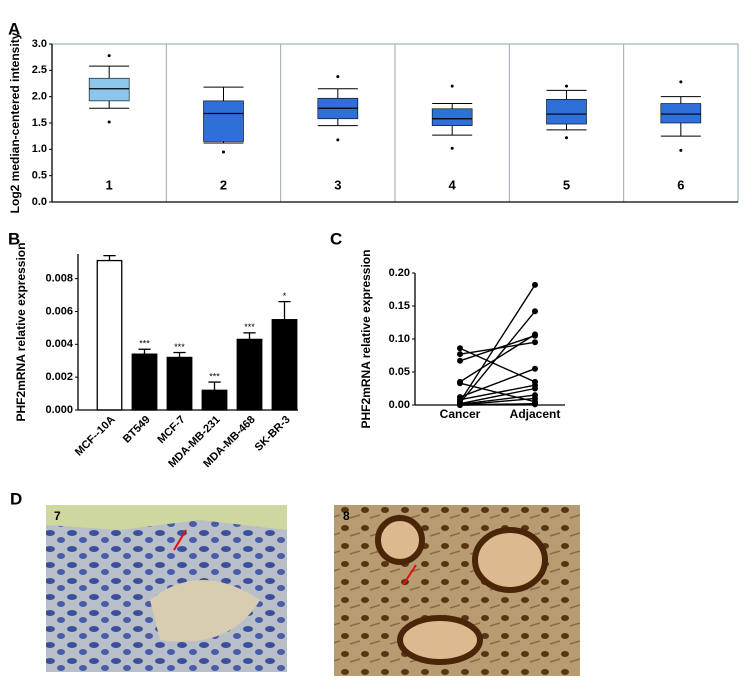 The height and width of the screenshot is (686, 747). I want to click on x-tick-label: SK-BR-3, so click(273, 434).